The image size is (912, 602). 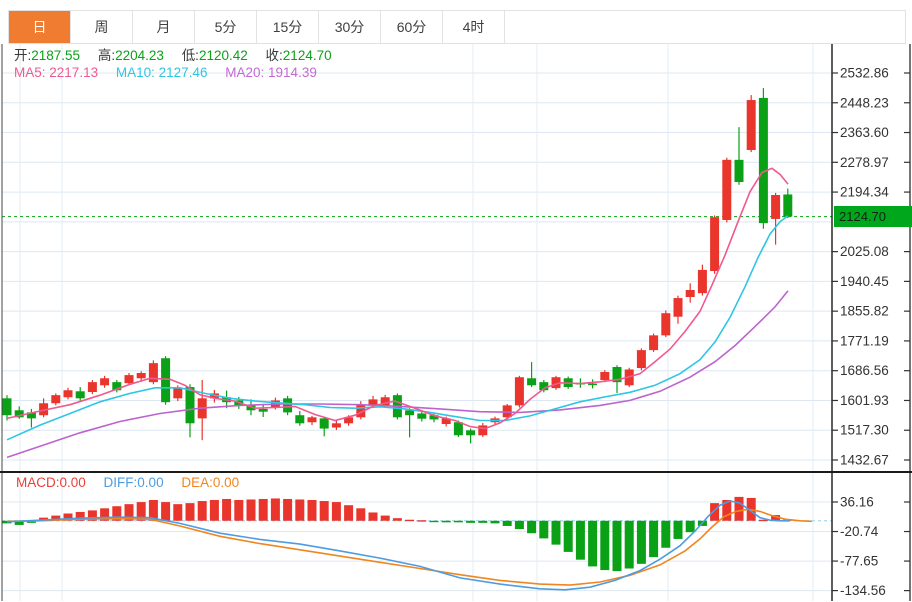 I want to click on tab-15min: 15分, so click(x=288, y=27).